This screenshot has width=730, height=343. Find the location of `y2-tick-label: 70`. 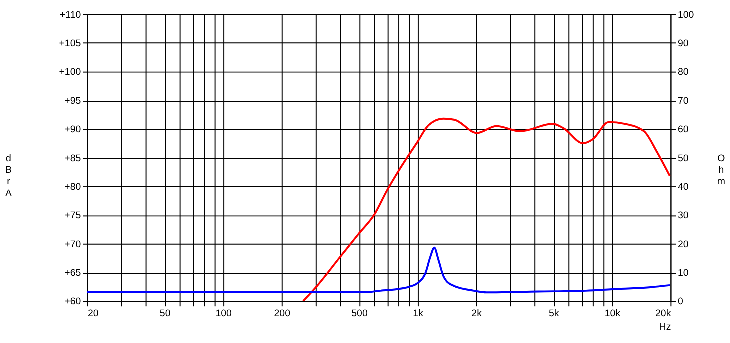

y2-tick-label: 70 is located at coordinates (684, 101).